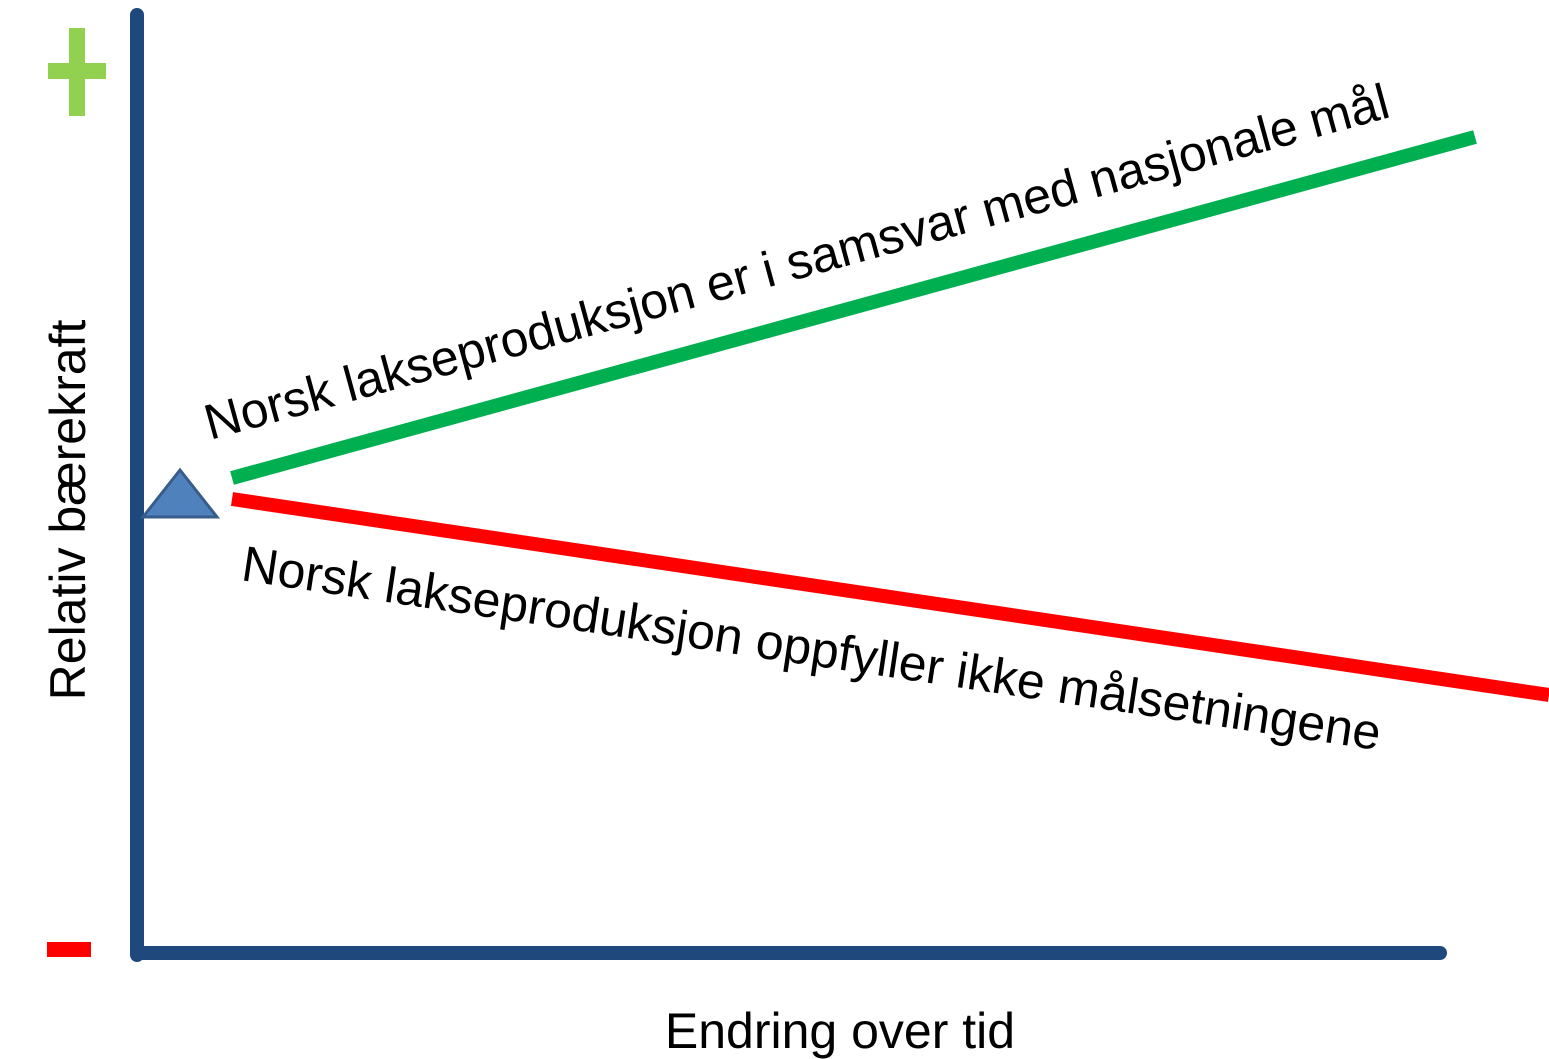 The width and height of the screenshot is (1549, 1059). Describe the element at coordinates (77, 72) in the screenshot. I see `plus-icon-v` at that location.